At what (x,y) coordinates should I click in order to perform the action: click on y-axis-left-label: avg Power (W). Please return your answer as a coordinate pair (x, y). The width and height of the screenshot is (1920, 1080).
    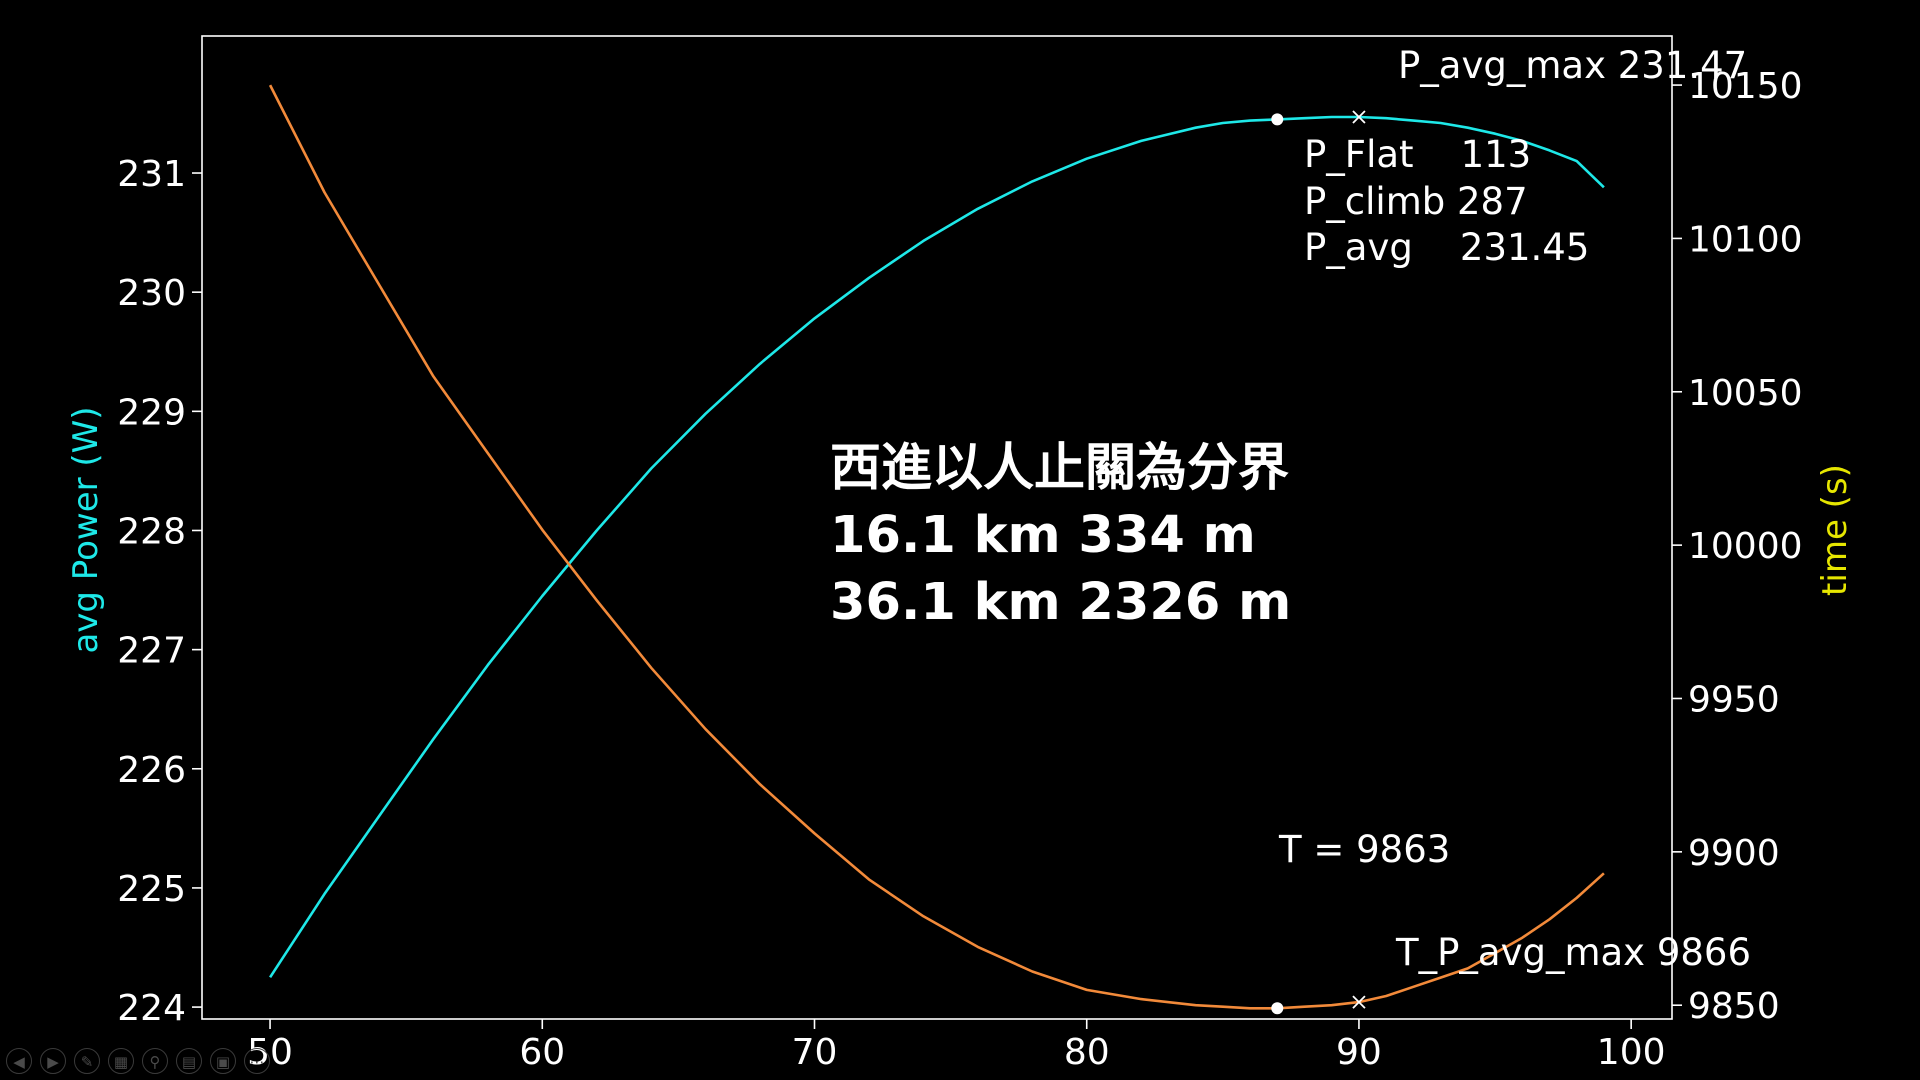
    Looking at the image, I should click on (86, 529).